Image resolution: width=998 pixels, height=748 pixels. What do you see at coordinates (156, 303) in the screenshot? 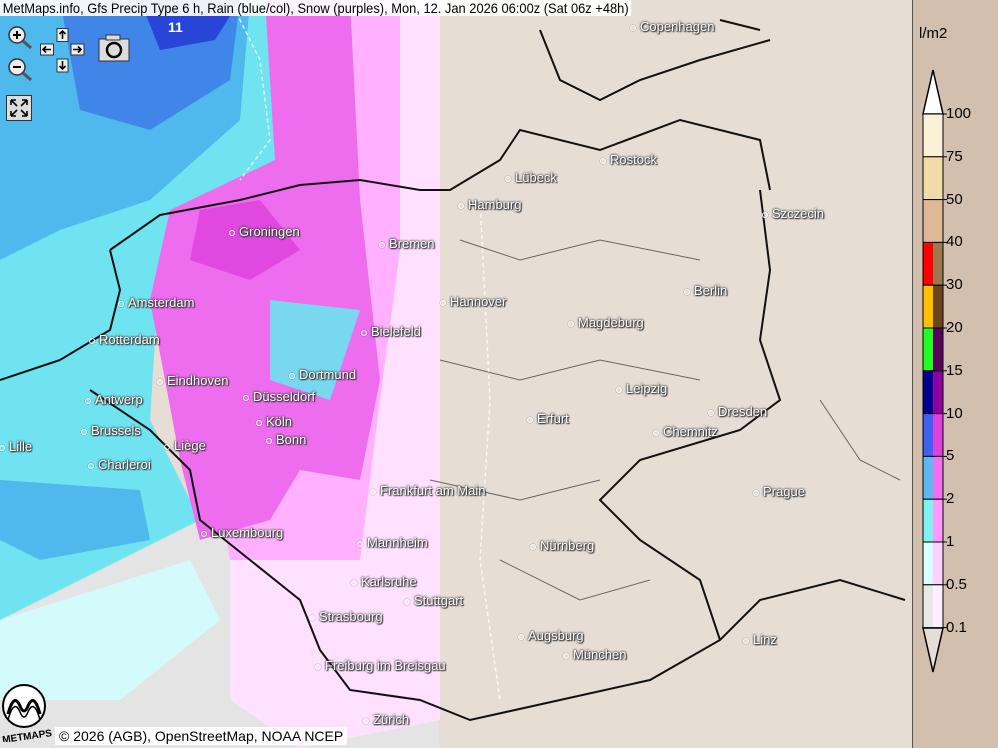
I see `city-label: Amsterdam` at bounding box center [156, 303].